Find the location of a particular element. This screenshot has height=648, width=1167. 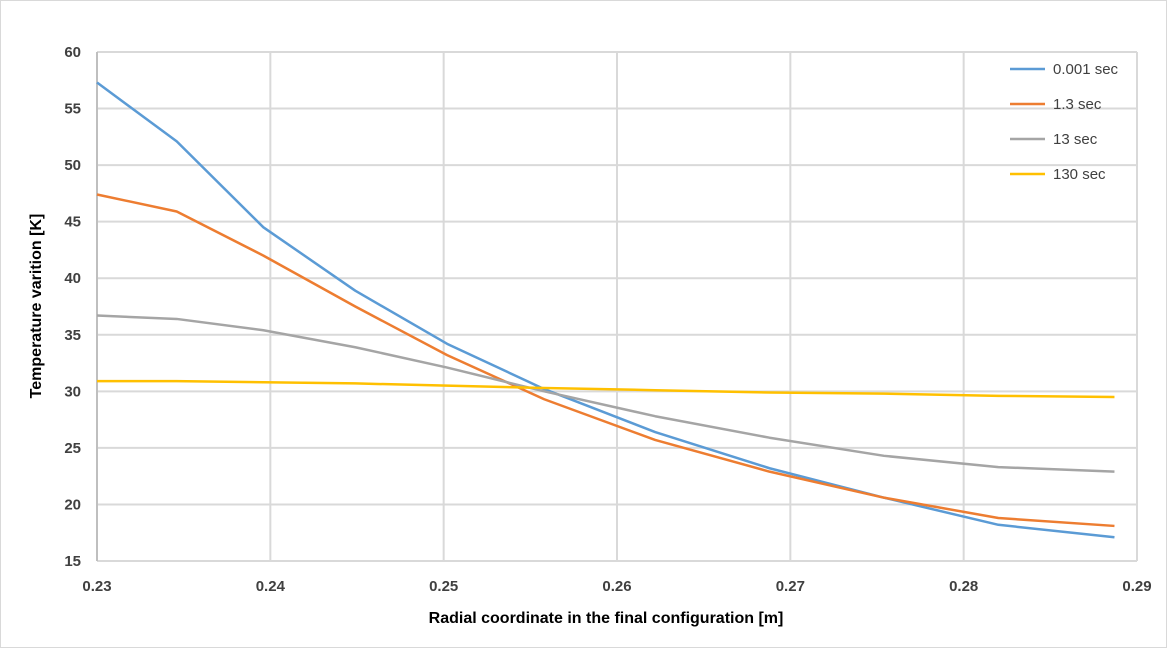

legend-label: 130 sec is located at coordinates (1079, 174).